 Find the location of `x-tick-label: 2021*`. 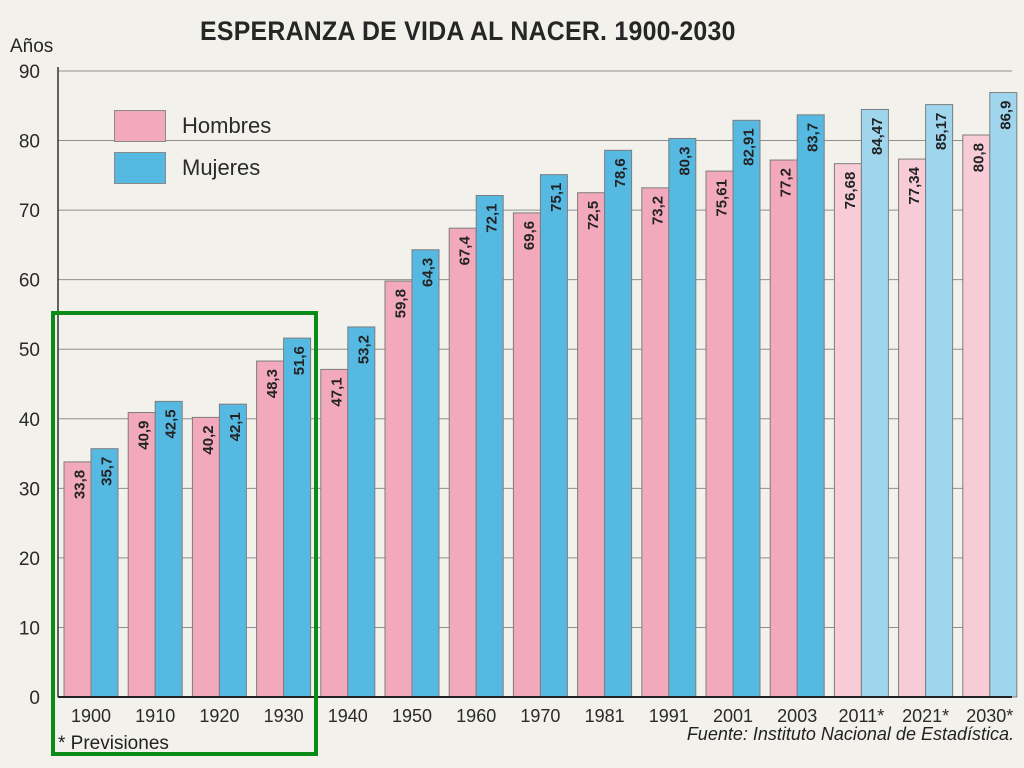

x-tick-label: 2021* is located at coordinates (925, 716).